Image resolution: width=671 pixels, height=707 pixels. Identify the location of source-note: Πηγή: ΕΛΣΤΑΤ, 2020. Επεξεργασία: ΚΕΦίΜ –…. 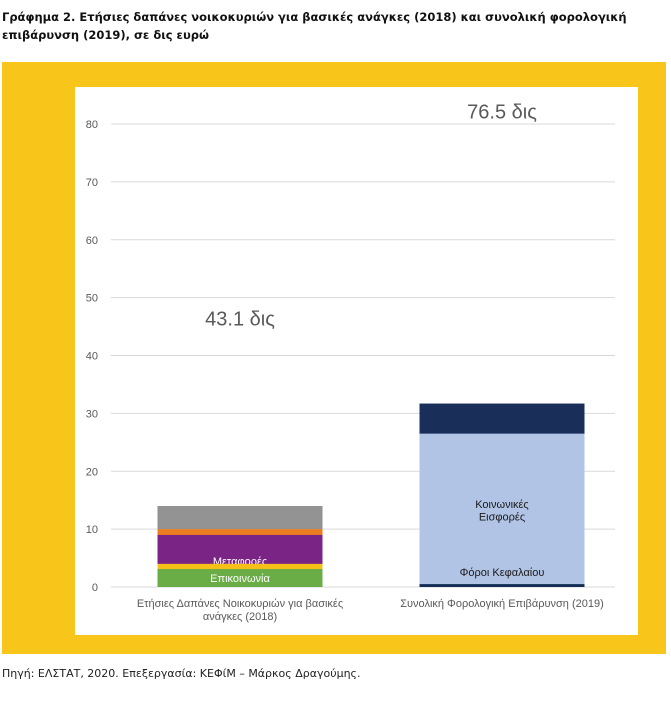
(181, 673).